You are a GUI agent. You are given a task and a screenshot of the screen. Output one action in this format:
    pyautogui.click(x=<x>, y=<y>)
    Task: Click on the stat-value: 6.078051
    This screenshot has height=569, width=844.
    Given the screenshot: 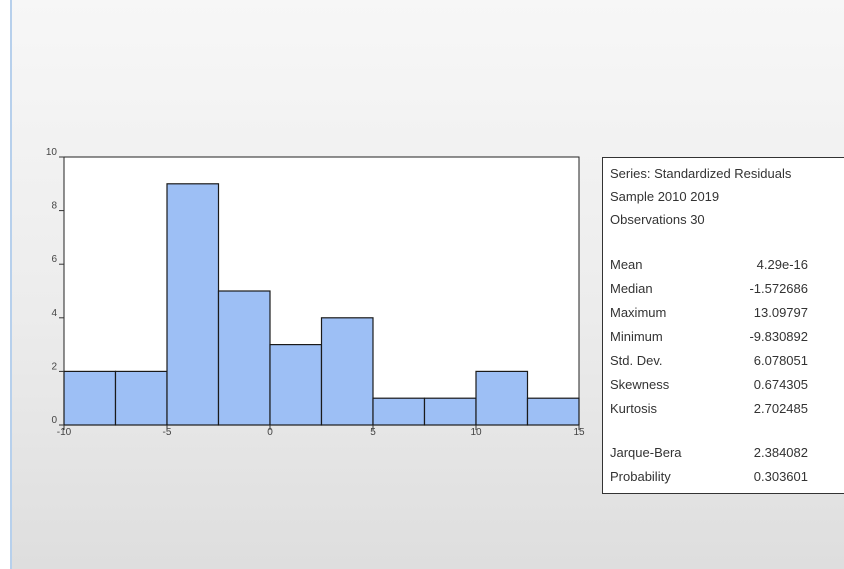 What is the action you would take?
    pyautogui.click(x=780, y=360)
    